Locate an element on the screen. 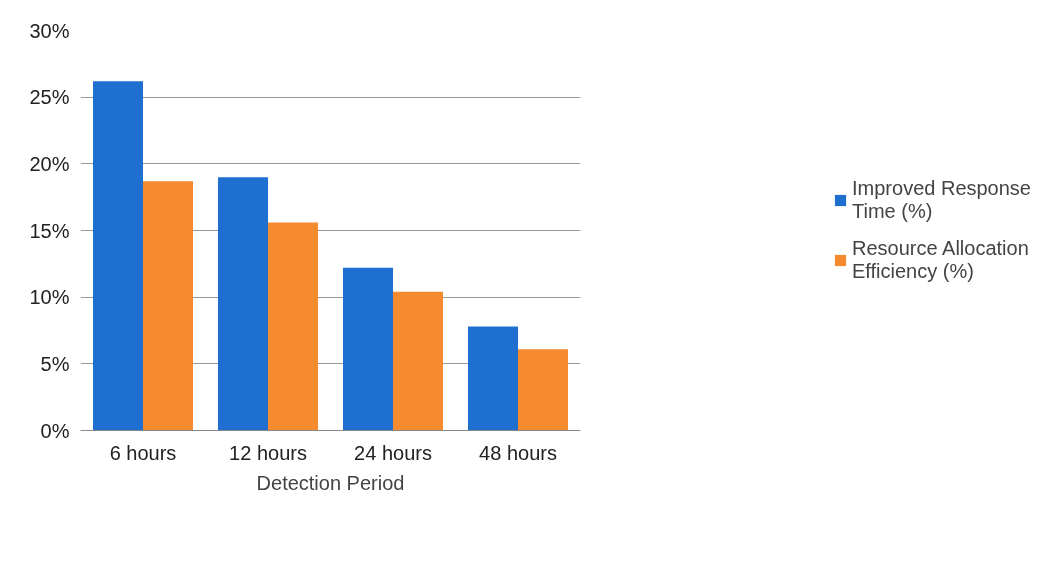 The width and height of the screenshot is (1045, 574). y-tick-label: 30% is located at coordinates (49, 30).